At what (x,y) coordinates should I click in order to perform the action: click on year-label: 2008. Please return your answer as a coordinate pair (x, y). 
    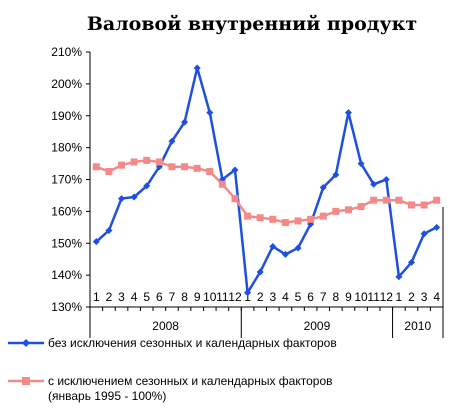
    Looking at the image, I should click on (165, 326).